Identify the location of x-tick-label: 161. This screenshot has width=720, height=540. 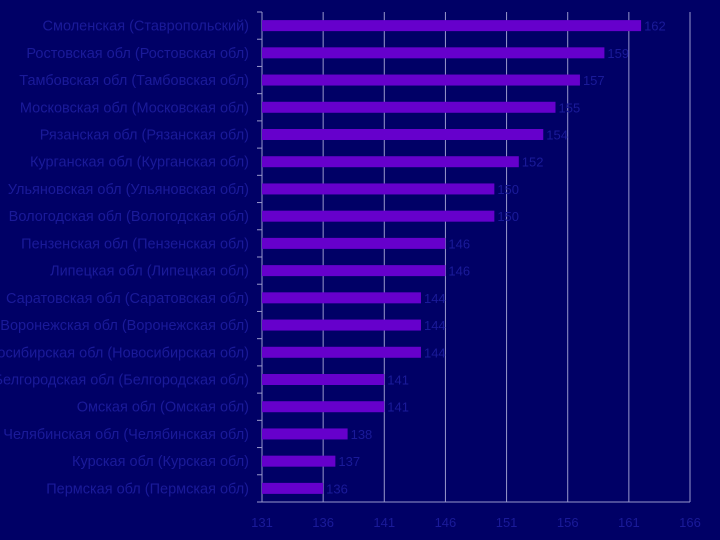
(629, 522).